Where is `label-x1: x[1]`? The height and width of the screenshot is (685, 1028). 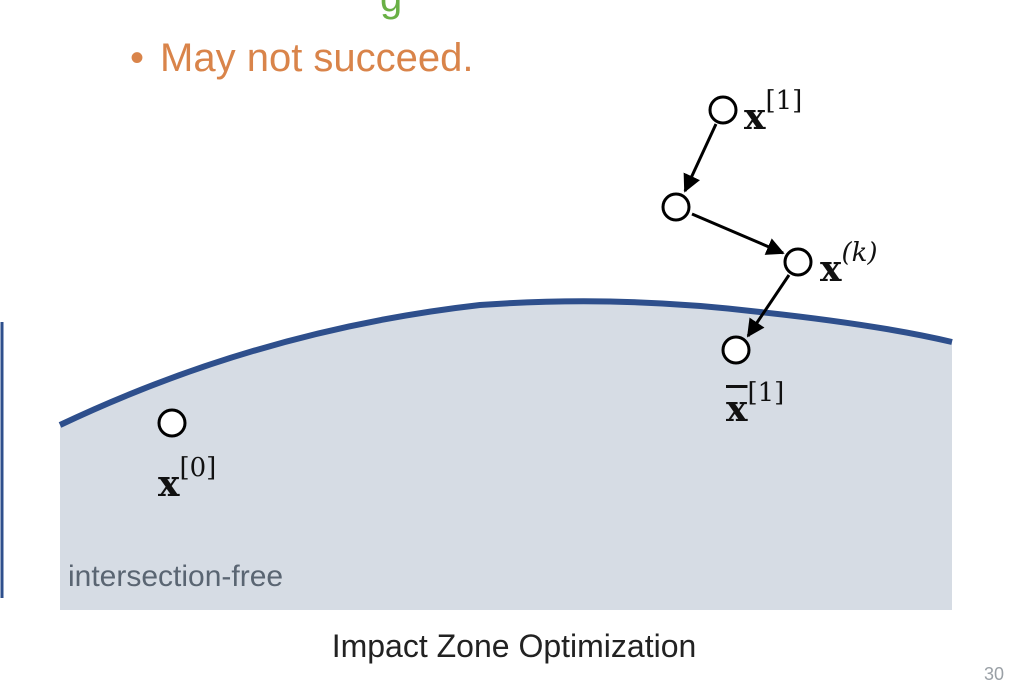
label-x1: x[1] is located at coordinates (773, 112).